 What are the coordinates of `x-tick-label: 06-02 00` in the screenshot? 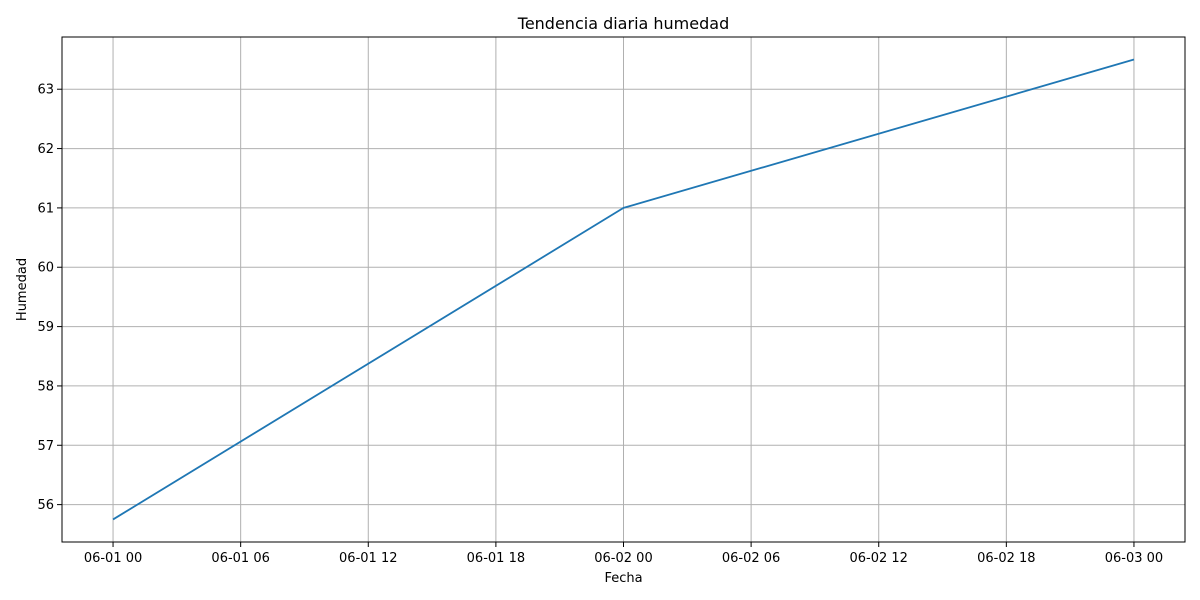 It's located at (623, 558).